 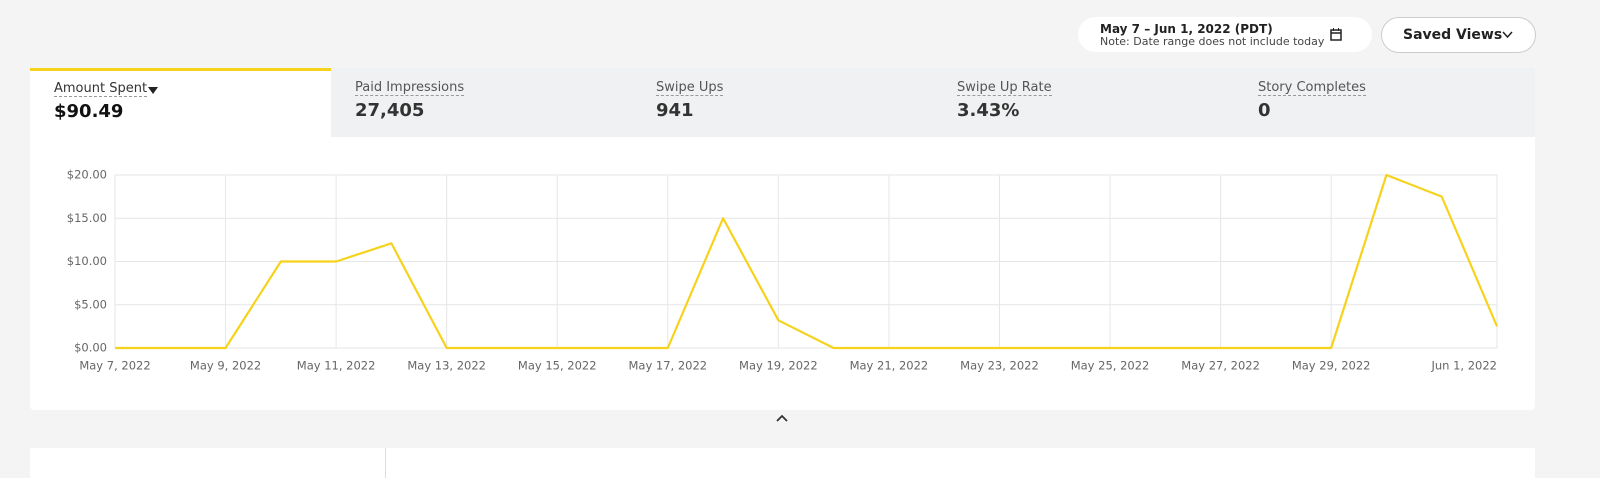 I want to click on chevron-down, so click(x=1507, y=35).